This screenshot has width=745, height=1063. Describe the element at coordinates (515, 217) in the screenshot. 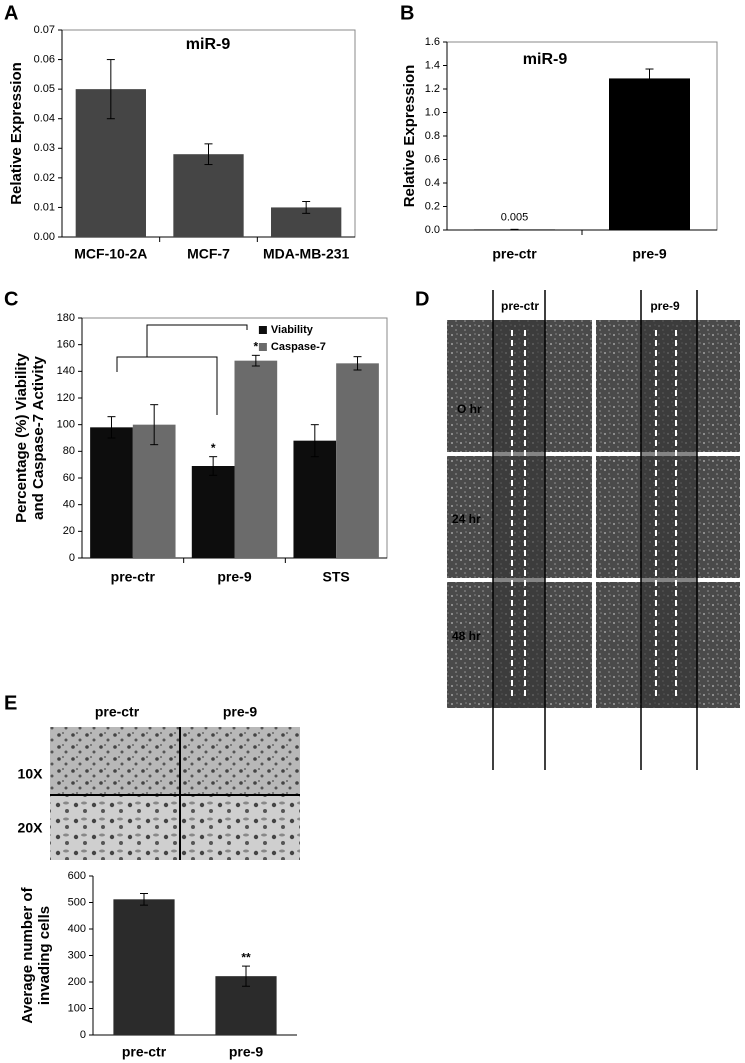

I see `value-label: 0.005` at that location.